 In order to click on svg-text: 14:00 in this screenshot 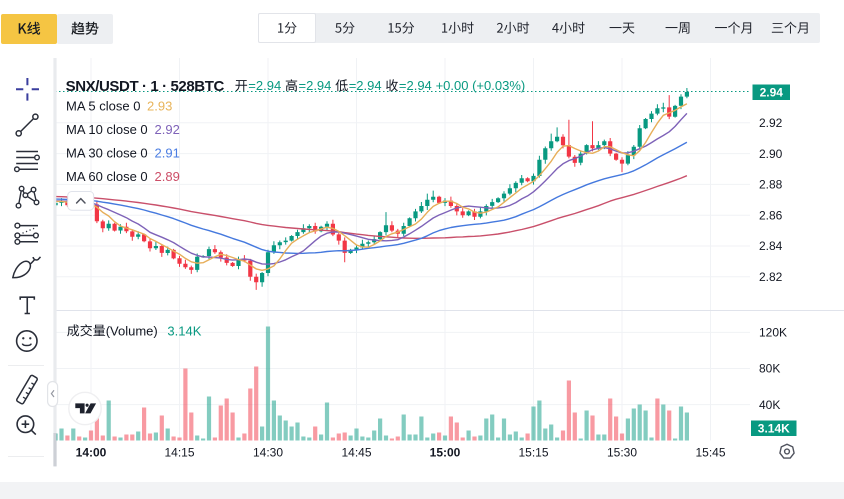, I will do `click(91, 452)`.